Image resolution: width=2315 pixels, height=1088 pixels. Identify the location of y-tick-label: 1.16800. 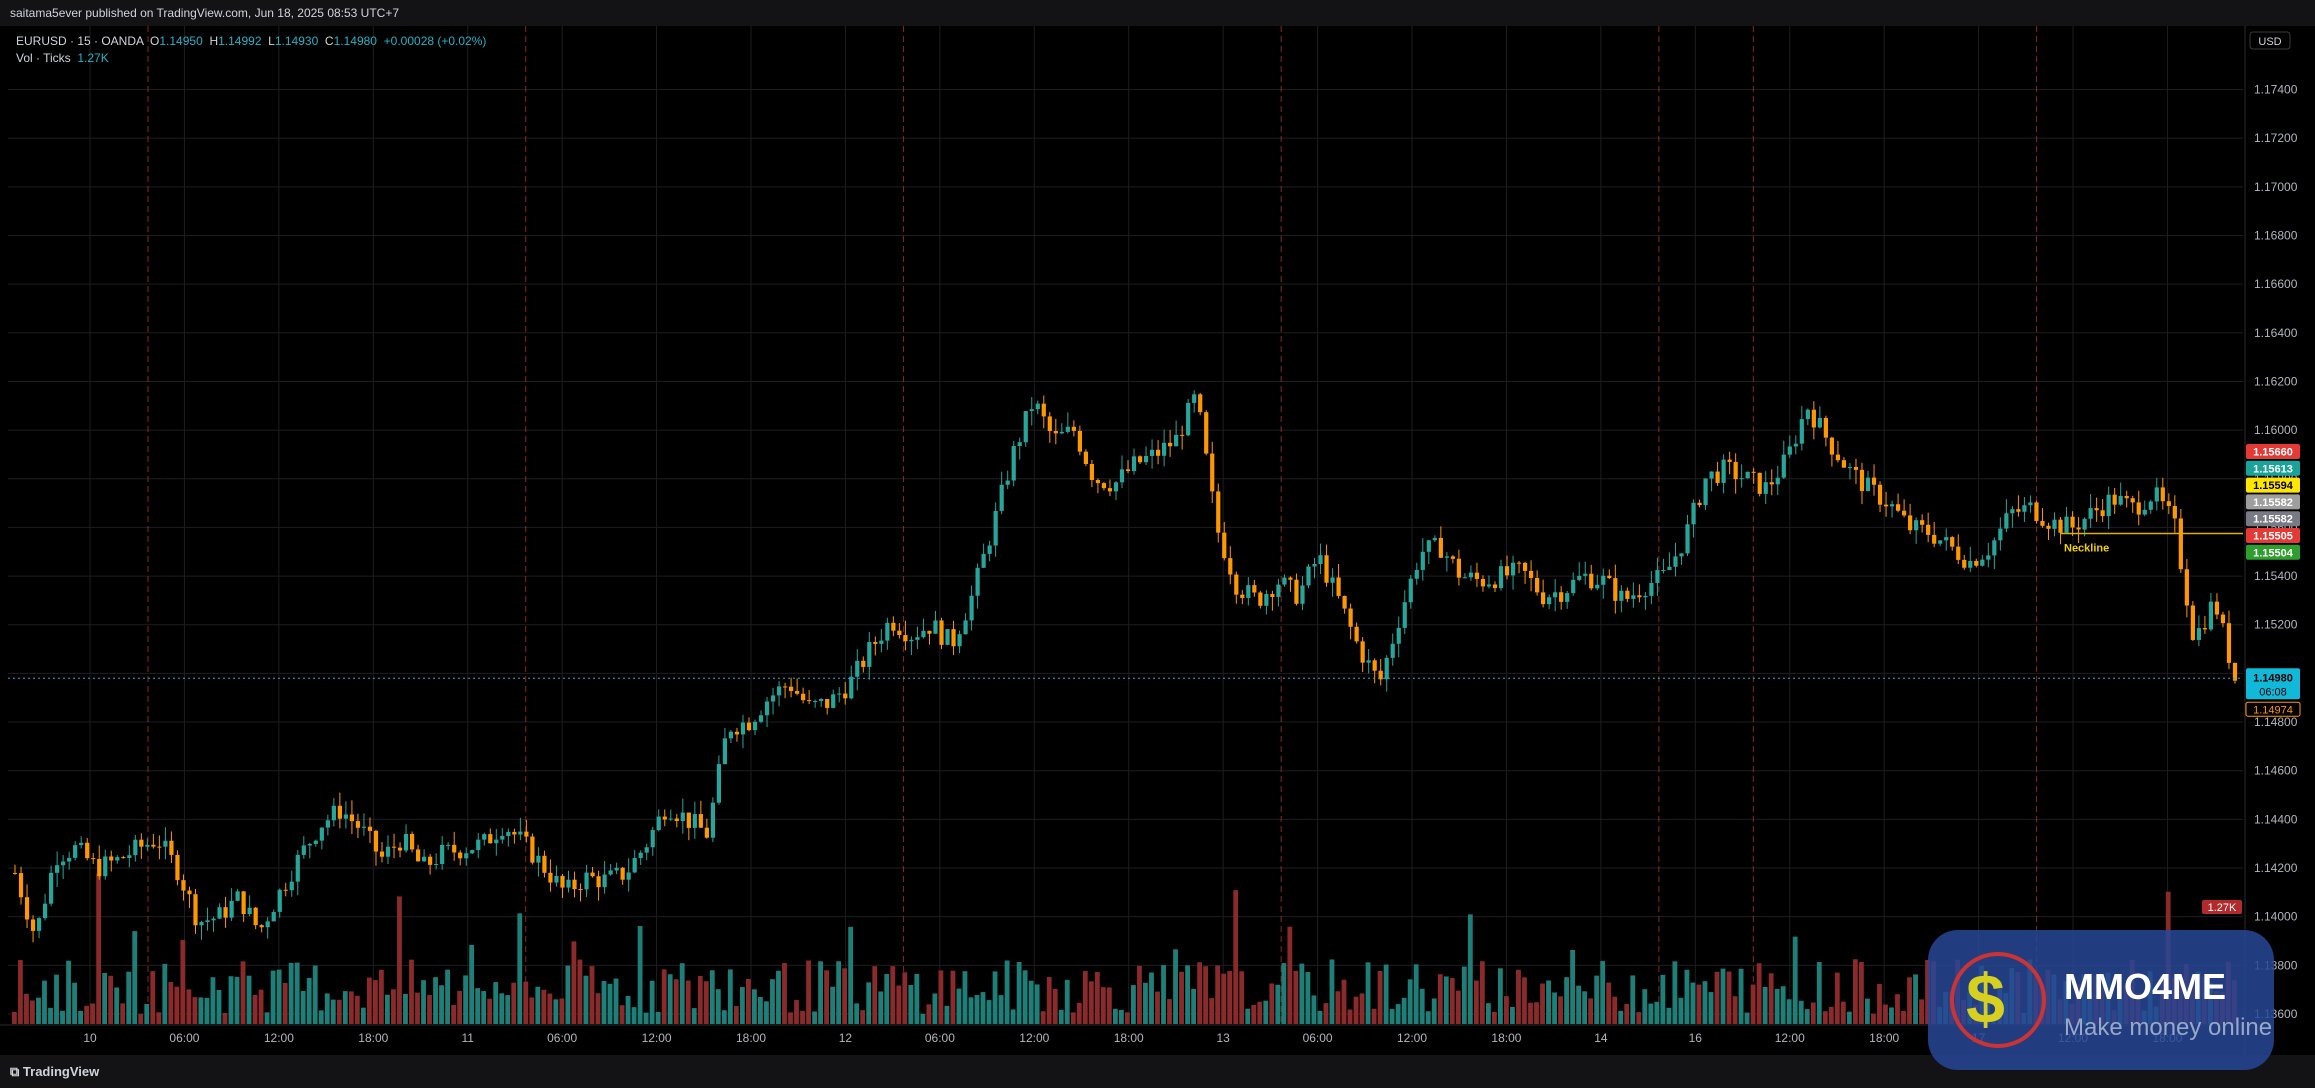
(2276, 235).